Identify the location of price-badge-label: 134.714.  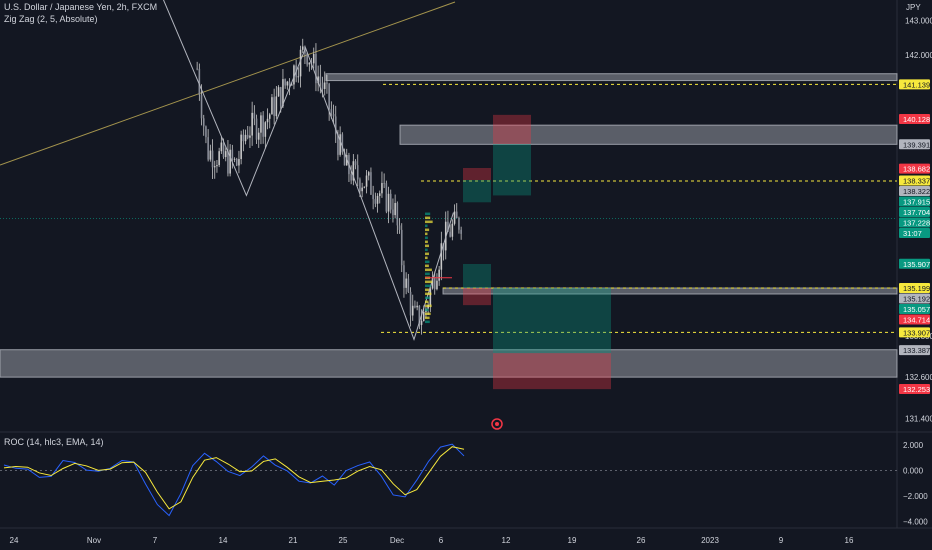
(916, 320).